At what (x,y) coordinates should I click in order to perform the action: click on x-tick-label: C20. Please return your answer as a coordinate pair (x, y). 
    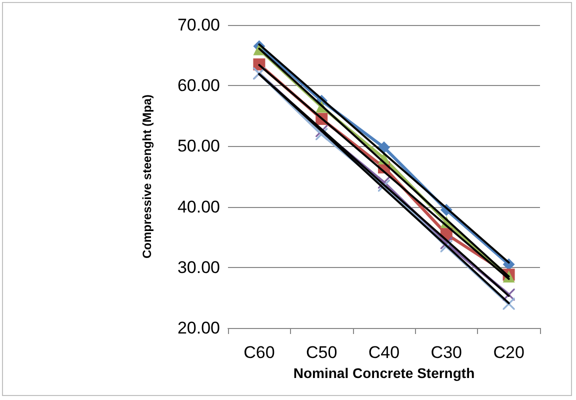
    Looking at the image, I should click on (508, 352).